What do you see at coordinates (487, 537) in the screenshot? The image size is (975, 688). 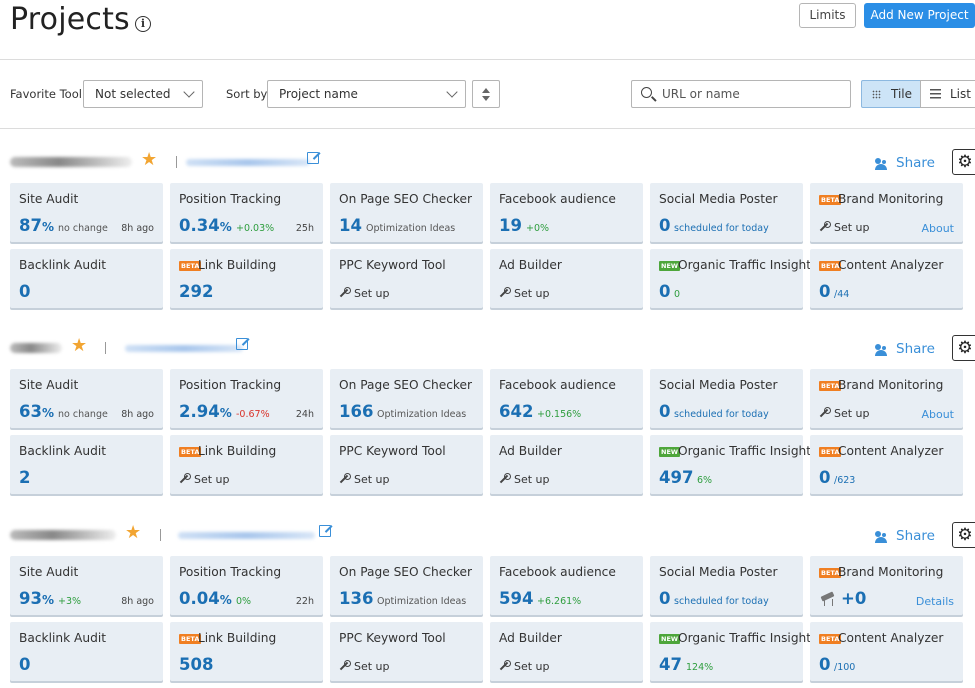 I see `project-header: ★ Share ⚙` at bounding box center [487, 537].